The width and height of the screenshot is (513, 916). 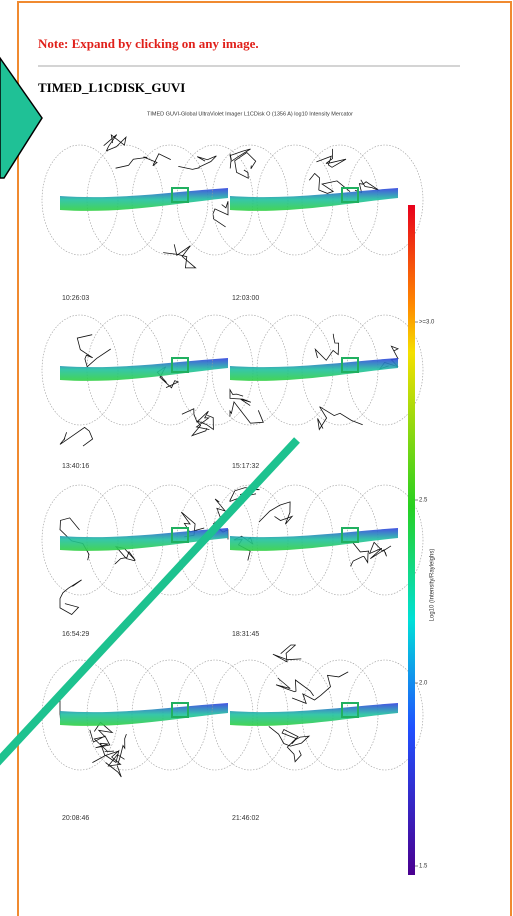 I want to click on map-panel: 15:17:32, so click(x=317, y=392).